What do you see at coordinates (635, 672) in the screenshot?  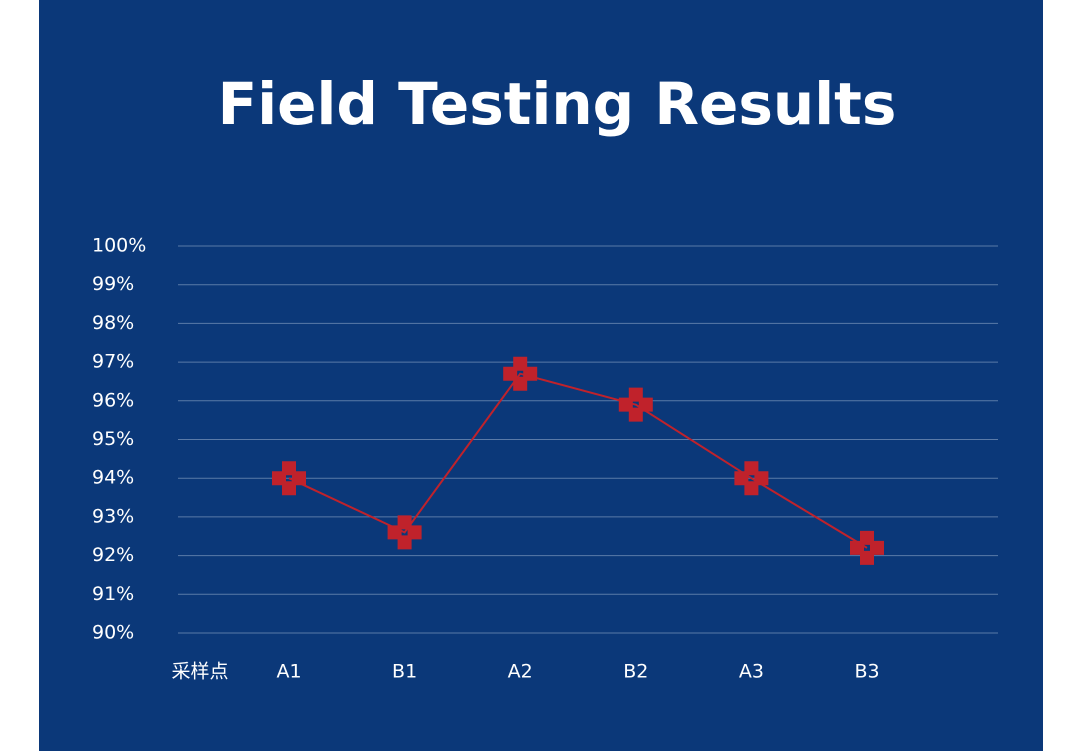 I see `x-tick-label: B2` at bounding box center [635, 672].